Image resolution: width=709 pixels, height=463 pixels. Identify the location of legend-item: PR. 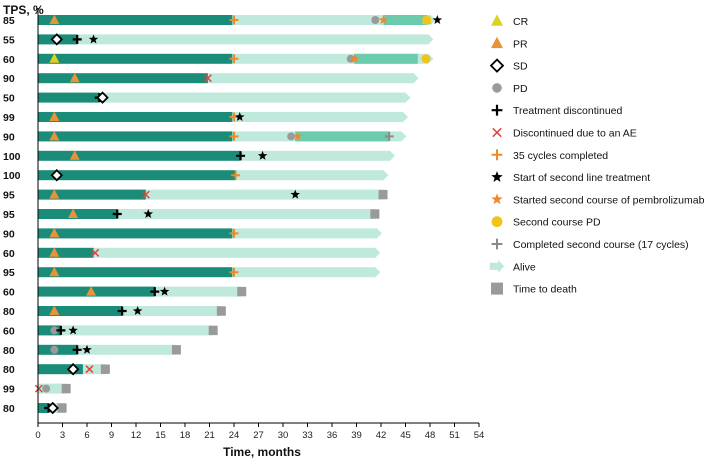
(509, 43).